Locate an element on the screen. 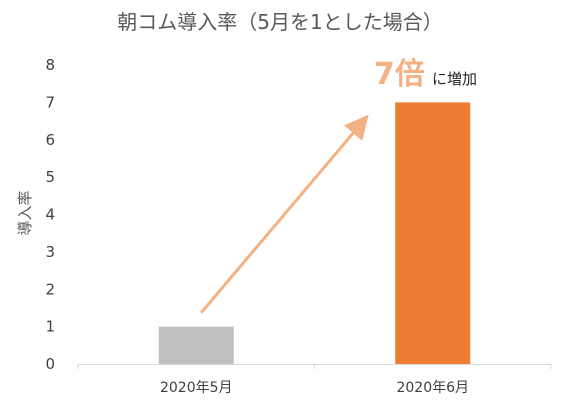  y-tick-label: 3 is located at coordinates (50, 252).